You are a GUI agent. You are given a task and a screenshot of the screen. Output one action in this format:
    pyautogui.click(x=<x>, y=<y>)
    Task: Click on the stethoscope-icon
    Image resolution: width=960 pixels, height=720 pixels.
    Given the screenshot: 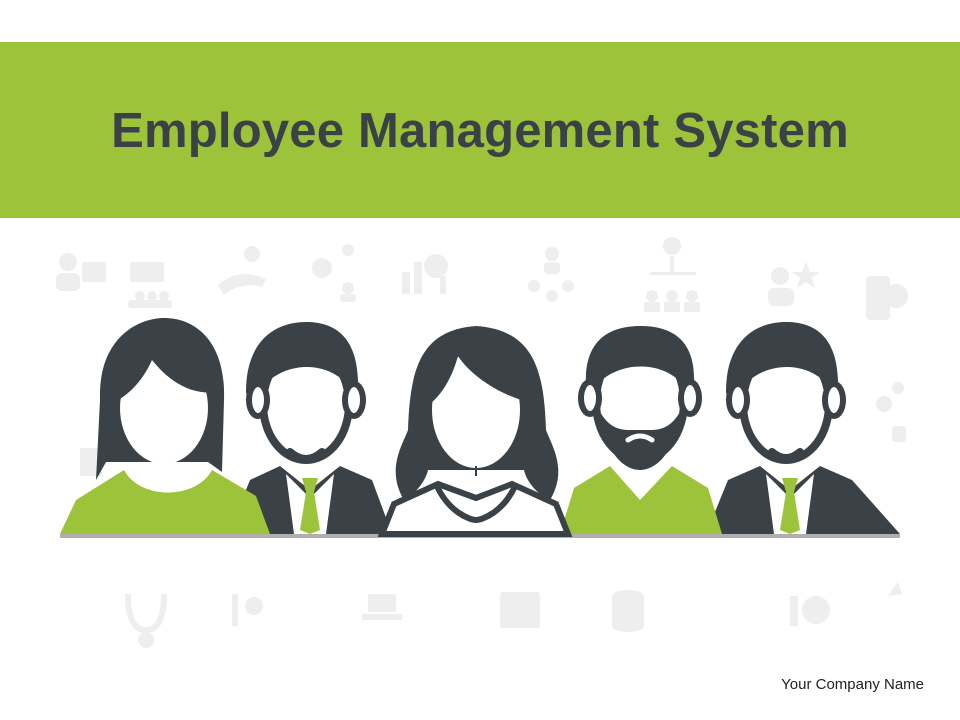 What is the action you would take?
    pyautogui.click(x=146, y=620)
    